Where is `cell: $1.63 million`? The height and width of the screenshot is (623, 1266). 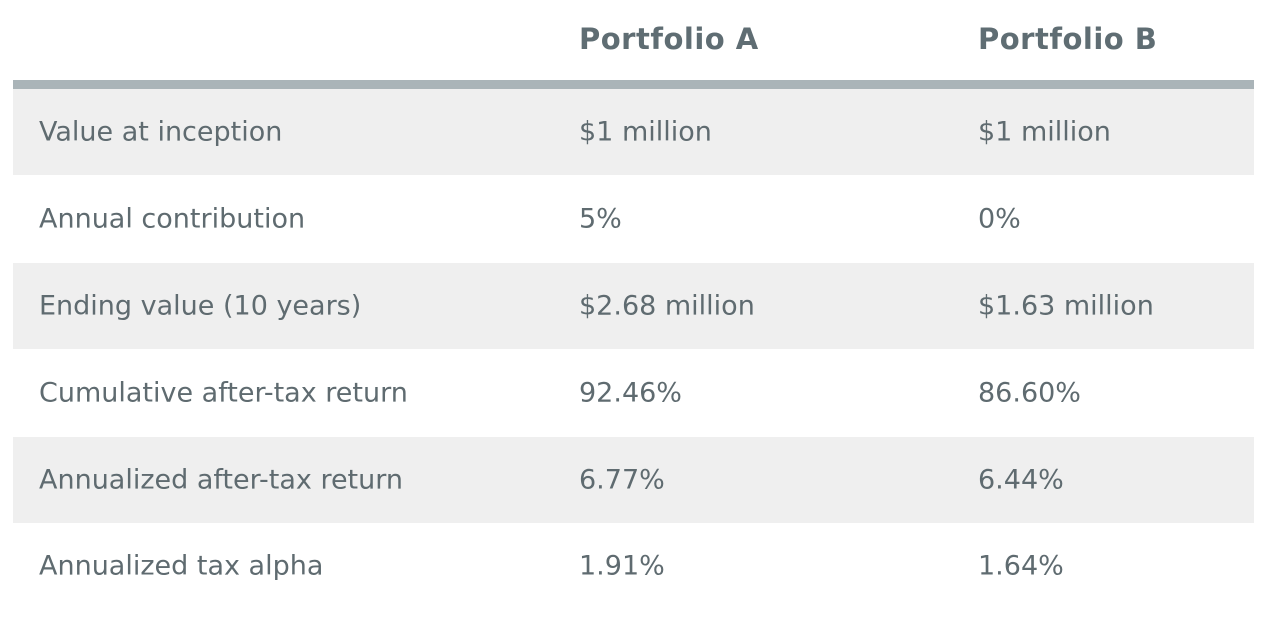 cell: $1.63 million is located at coordinates (1066, 306).